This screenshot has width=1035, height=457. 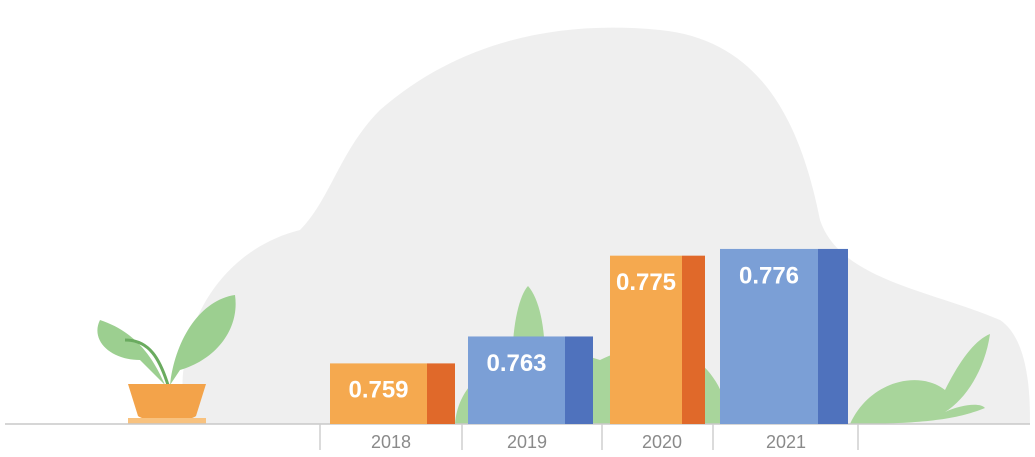 What do you see at coordinates (662, 442) in the screenshot?
I see `x-tick-label: 2020` at bounding box center [662, 442].